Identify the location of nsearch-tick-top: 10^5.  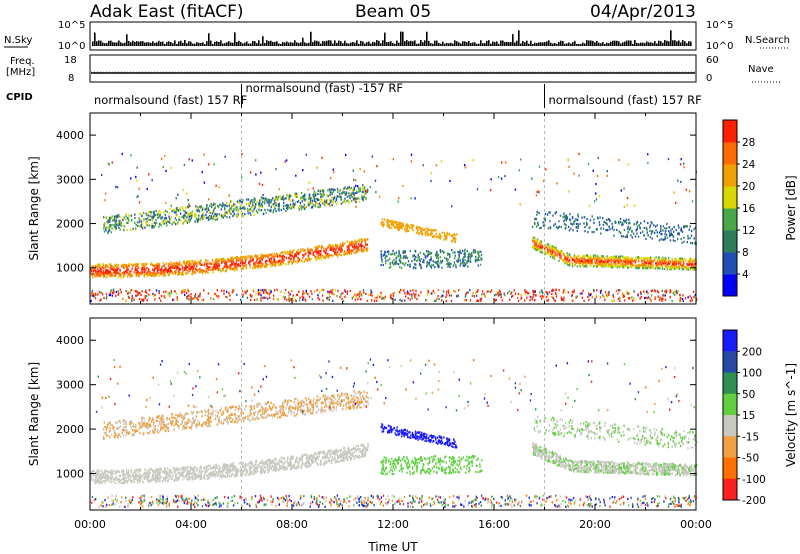
(719, 25).